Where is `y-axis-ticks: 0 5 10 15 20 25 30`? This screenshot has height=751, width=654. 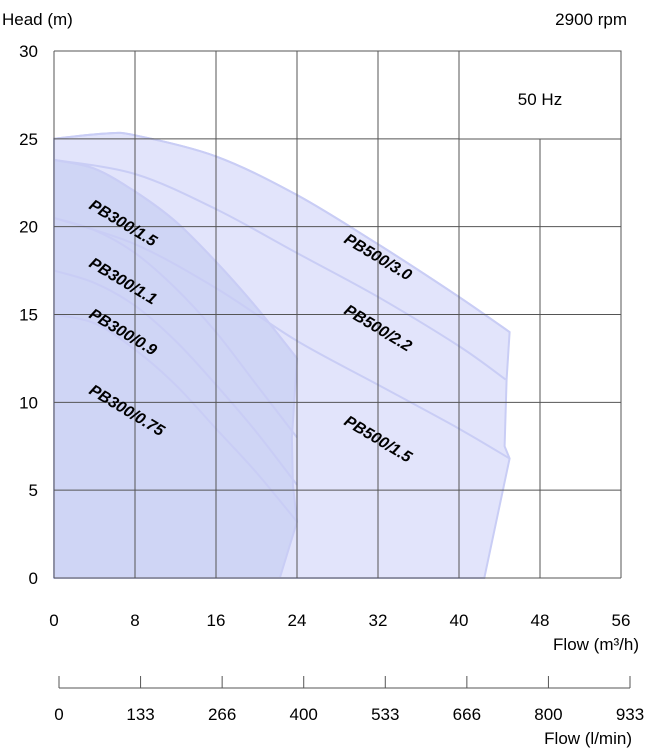
y-axis-ticks: 0 5 10 15 20 25 30 is located at coordinates (28, 315).